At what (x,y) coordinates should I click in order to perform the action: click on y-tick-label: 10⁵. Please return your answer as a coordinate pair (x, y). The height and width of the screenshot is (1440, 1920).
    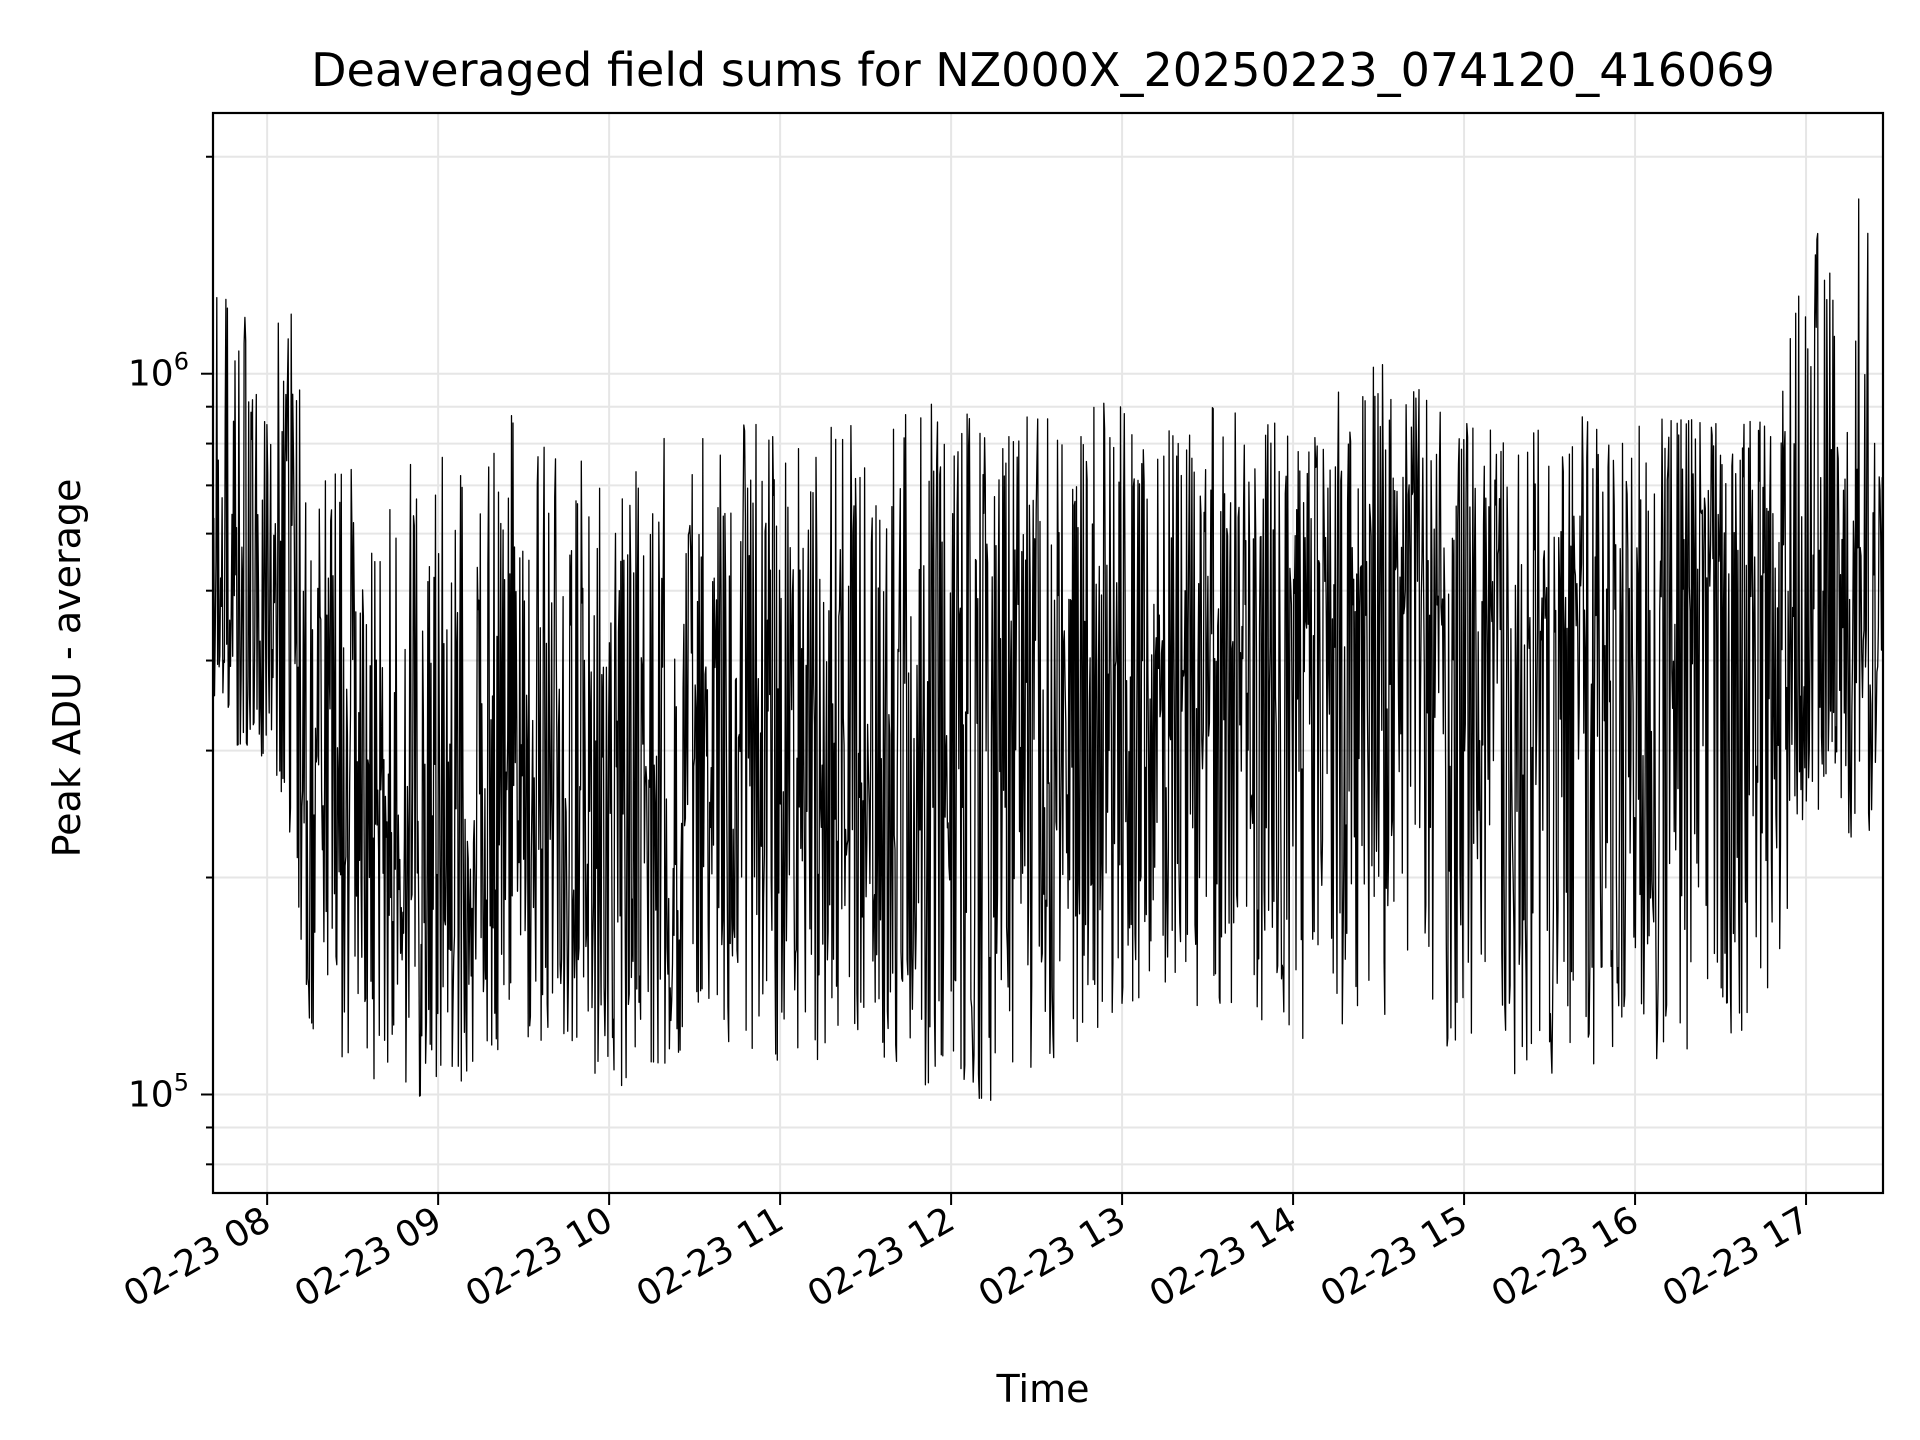
    Looking at the image, I should click on (158, 1091).